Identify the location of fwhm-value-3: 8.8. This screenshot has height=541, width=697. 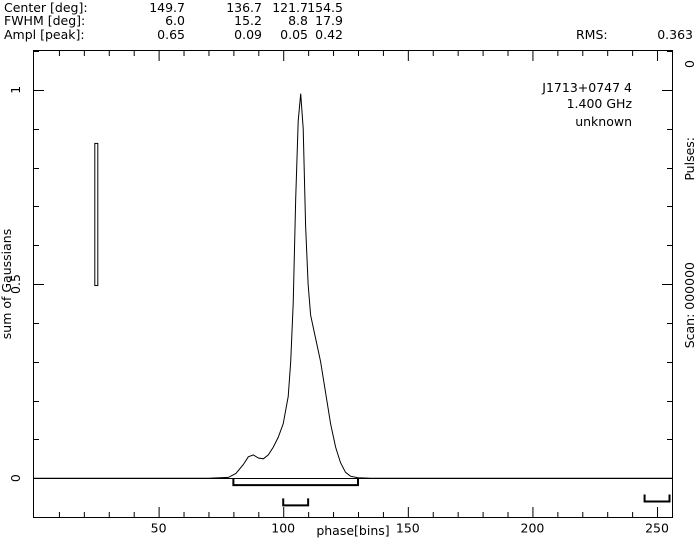
(298, 20).